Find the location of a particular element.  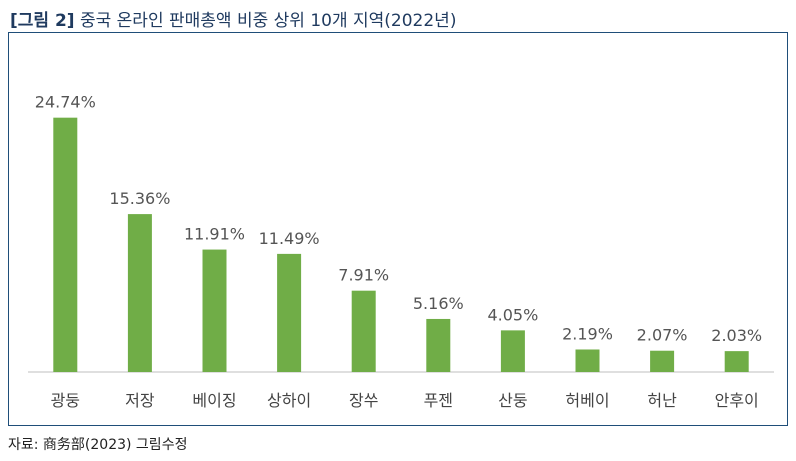

source-note: 자료: 商务部(2023) 그림수정 is located at coordinates (98, 445).